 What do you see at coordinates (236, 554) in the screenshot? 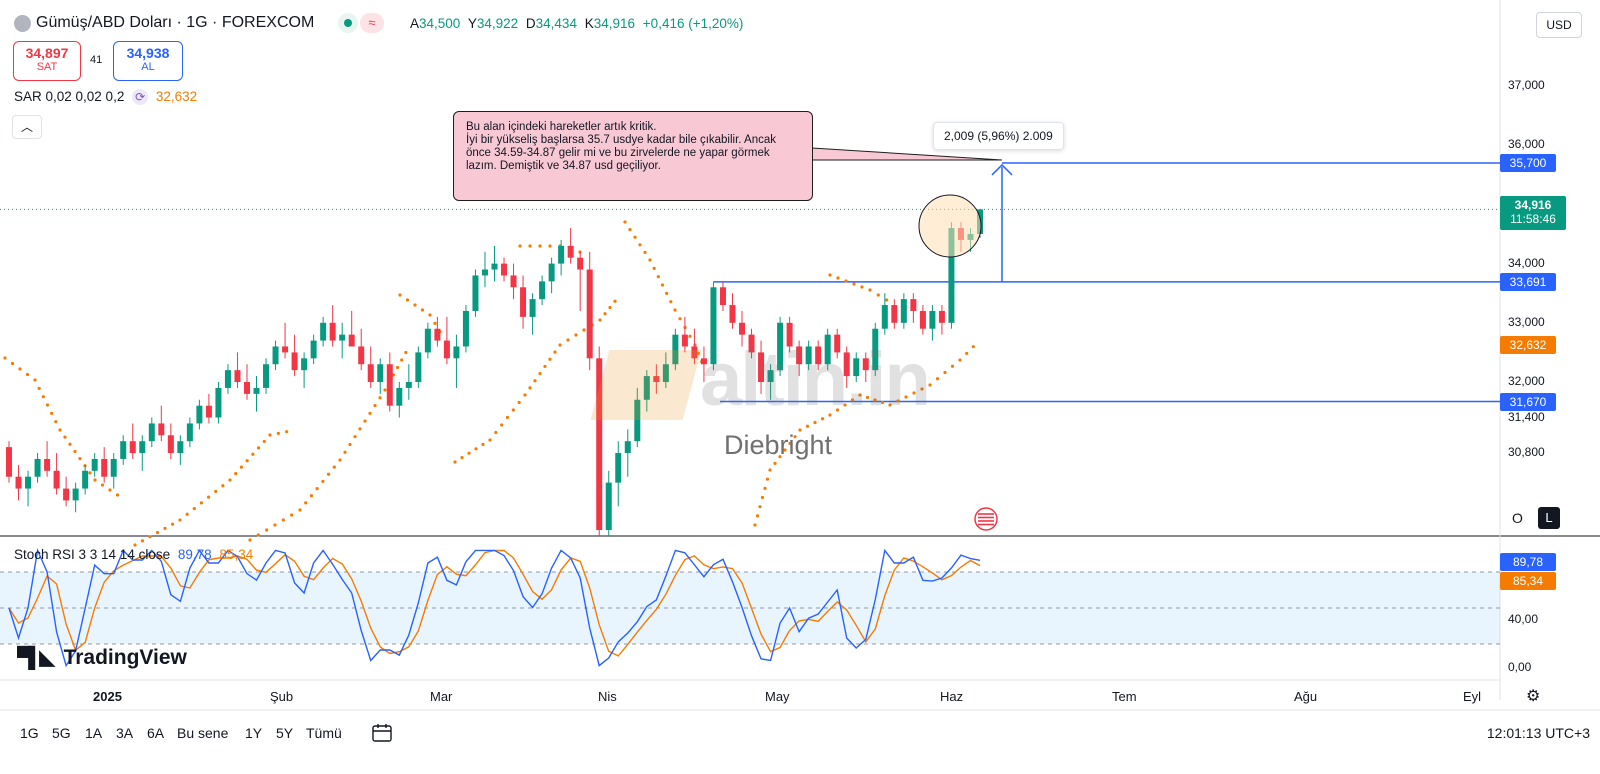
I see `stoch-d-legend: 85,34` at bounding box center [236, 554].